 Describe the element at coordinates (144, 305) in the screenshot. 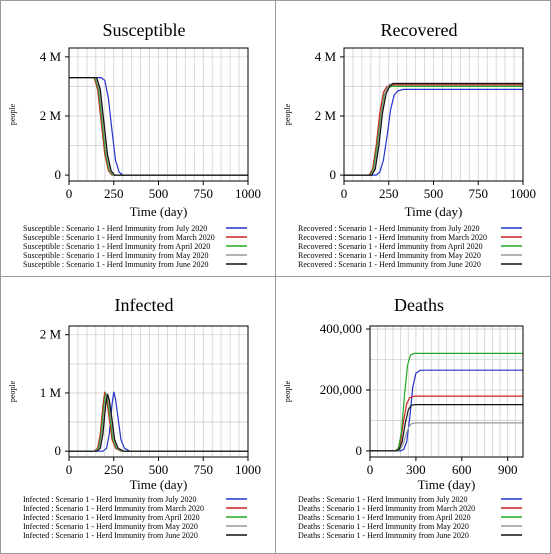

I see `chart-title: Infected` at that location.